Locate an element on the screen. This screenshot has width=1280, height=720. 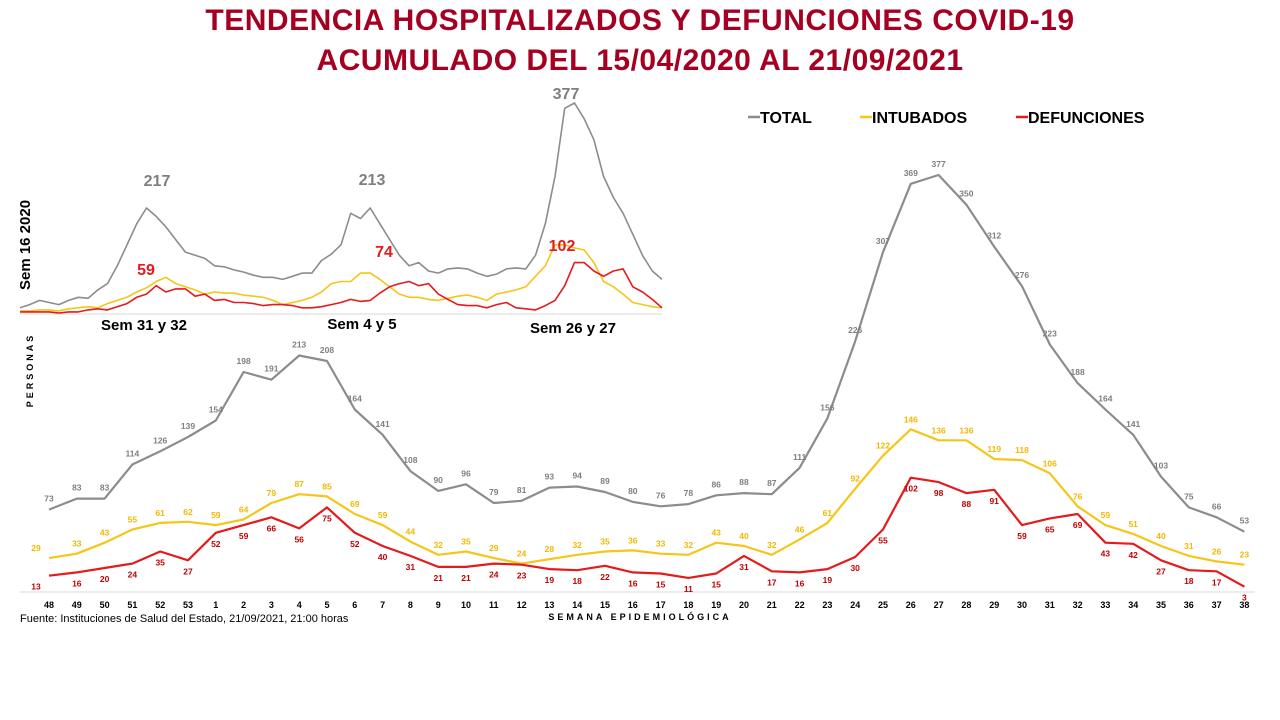
inset-annotation: Sem 4 y 5 is located at coordinates (361, 324).